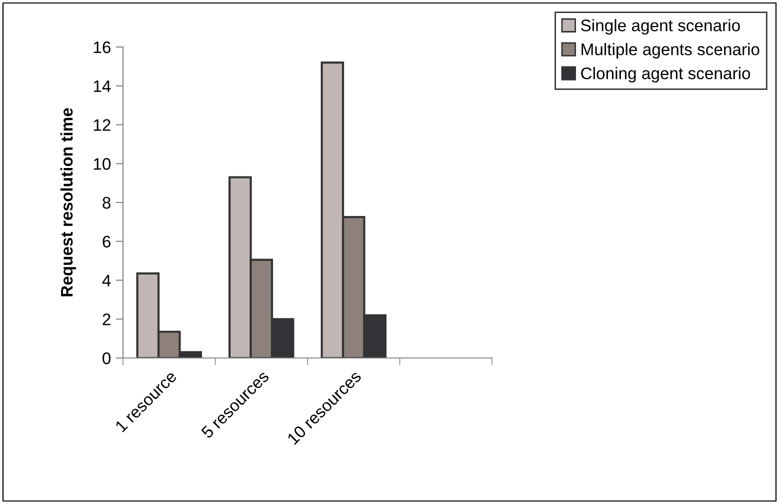 The image size is (779, 504). What do you see at coordinates (68, 202) in the screenshot?
I see `y-axis-title: Request resolution time` at bounding box center [68, 202].